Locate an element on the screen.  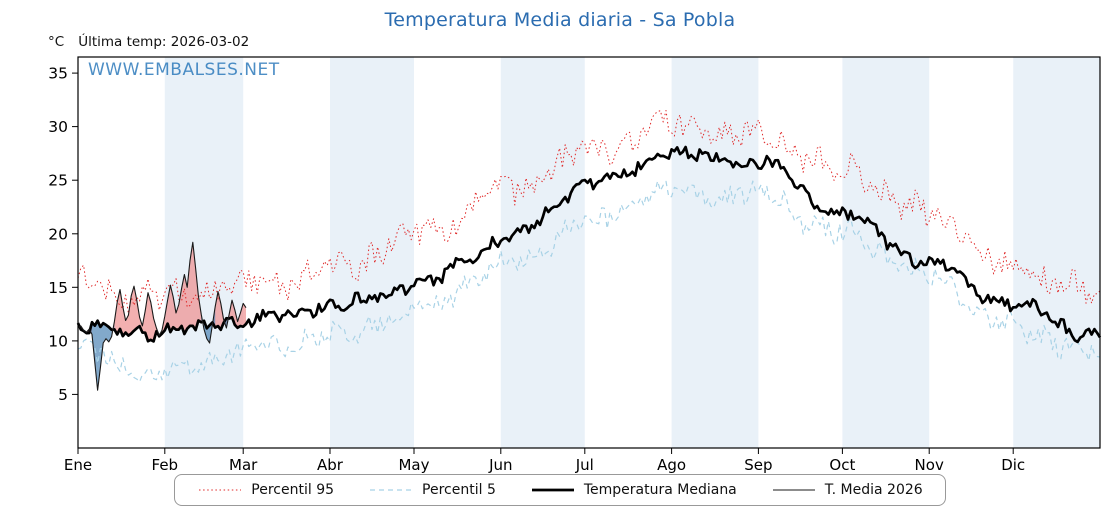
legend-label: Percentil 95 is located at coordinates (293, 490).